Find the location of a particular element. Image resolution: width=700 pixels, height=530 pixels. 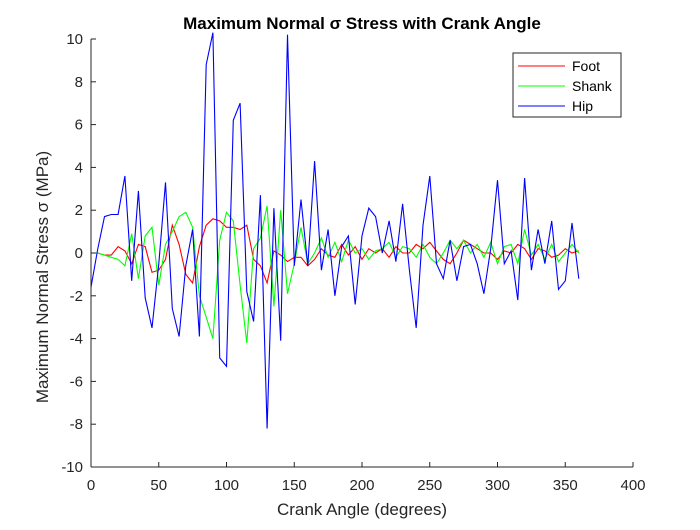

chart-title: Maximum Normal σ Stress with Crank Angle is located at coordinates (362, 23).